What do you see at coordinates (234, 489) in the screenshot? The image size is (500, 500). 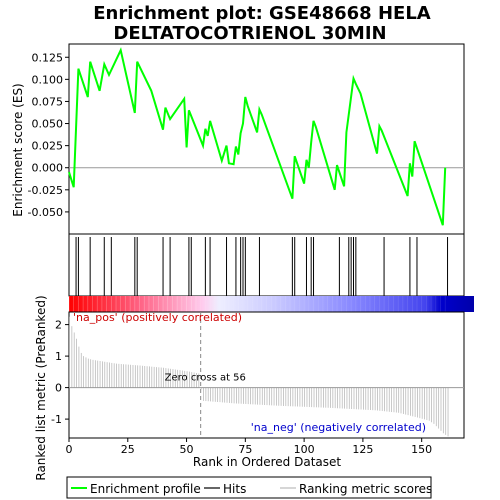 I see `legend-hits-label: Hits` at bounding box center [234, 489].